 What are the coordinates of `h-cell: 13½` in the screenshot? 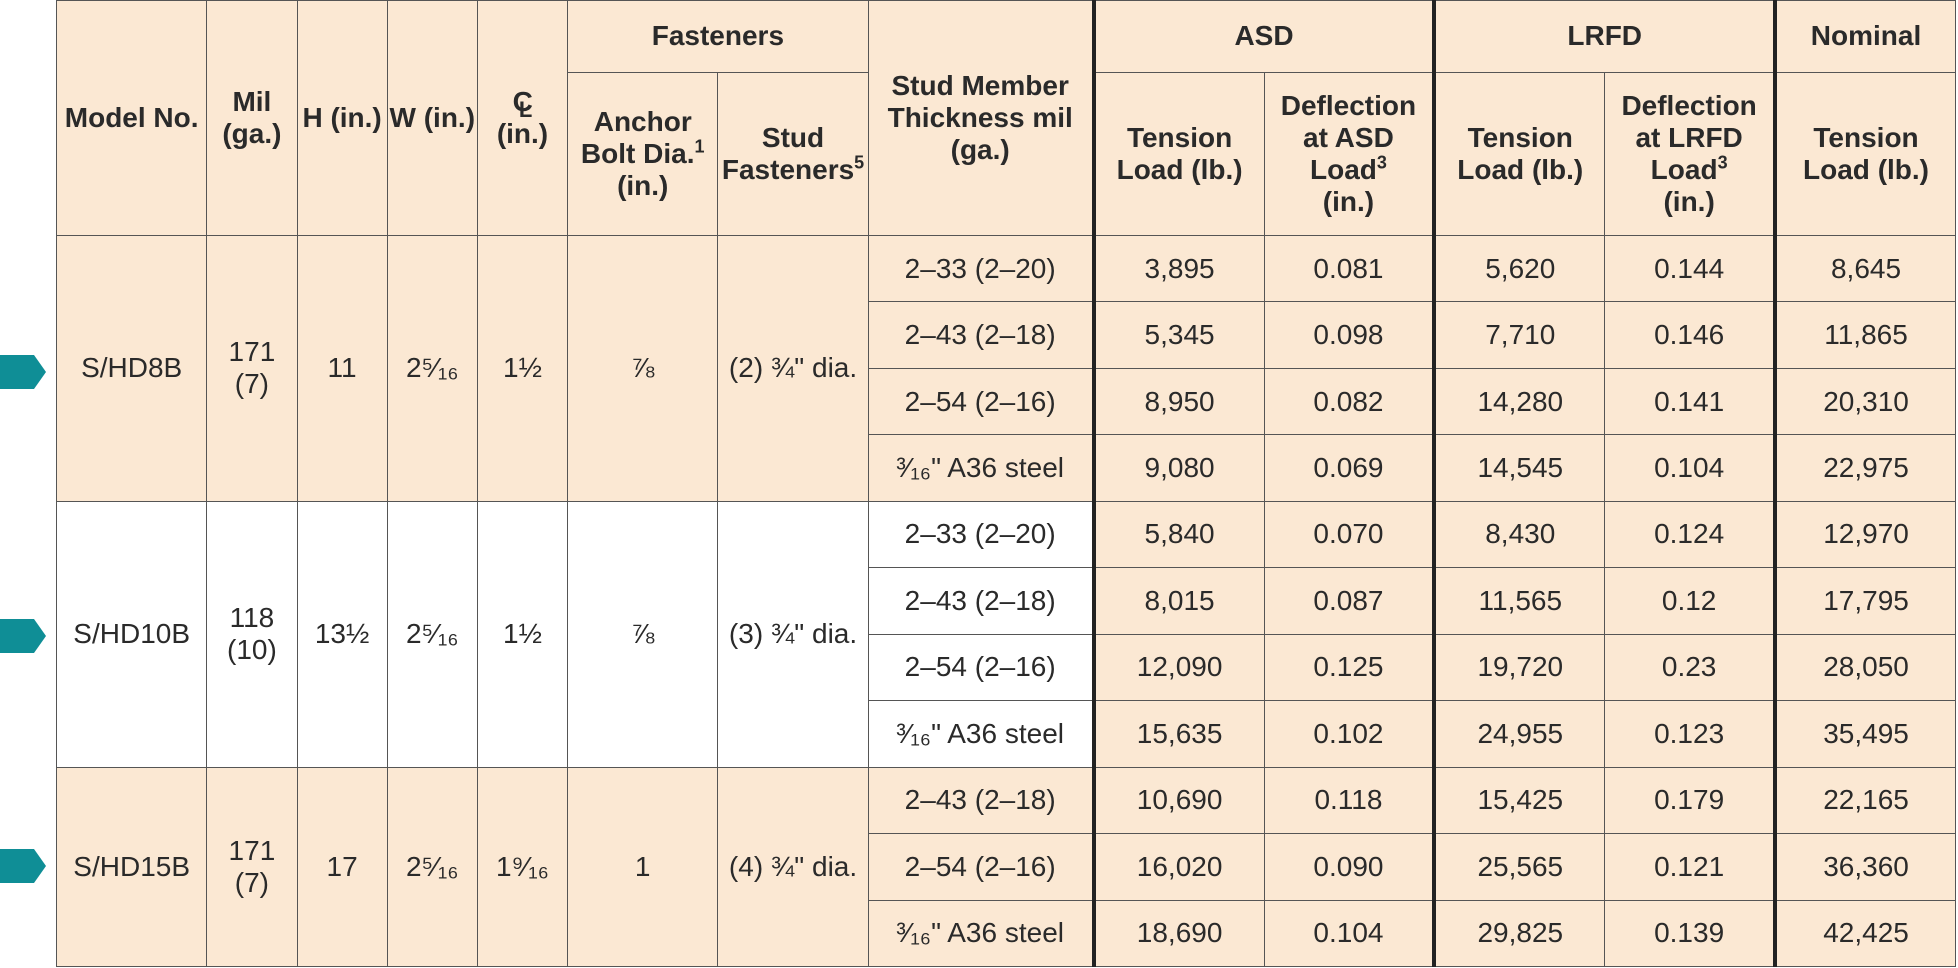 It's located at (342, 634).